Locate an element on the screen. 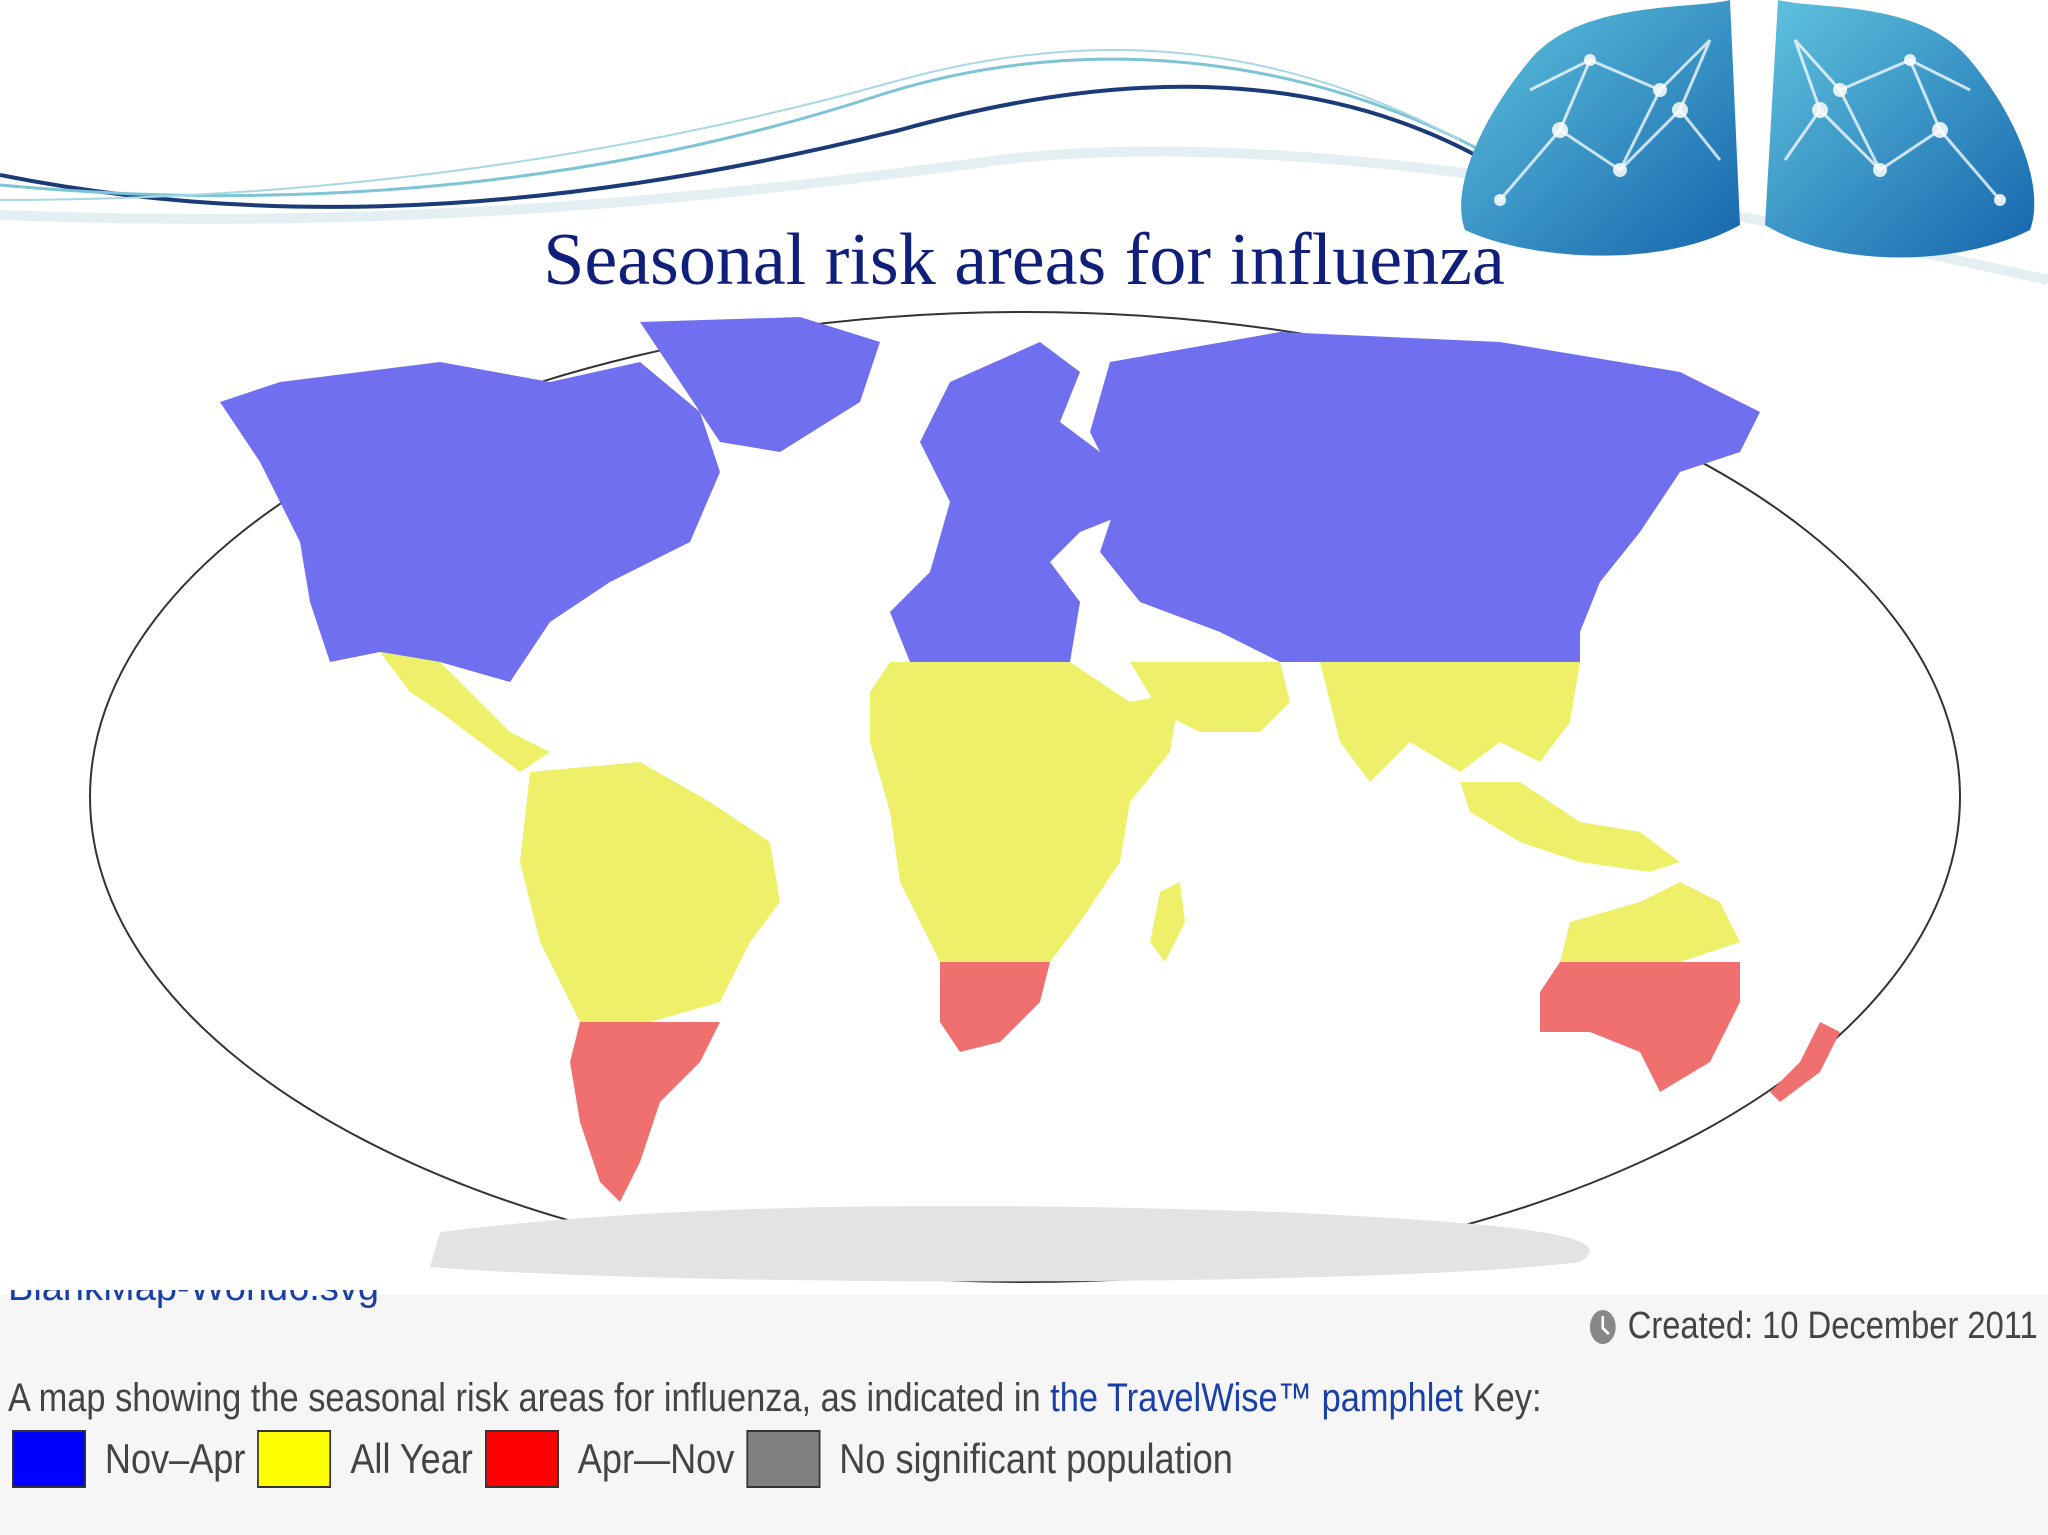 The height and width of the screenshot is (1535, 2048). asia-north is located at coordinates (1425, 497).